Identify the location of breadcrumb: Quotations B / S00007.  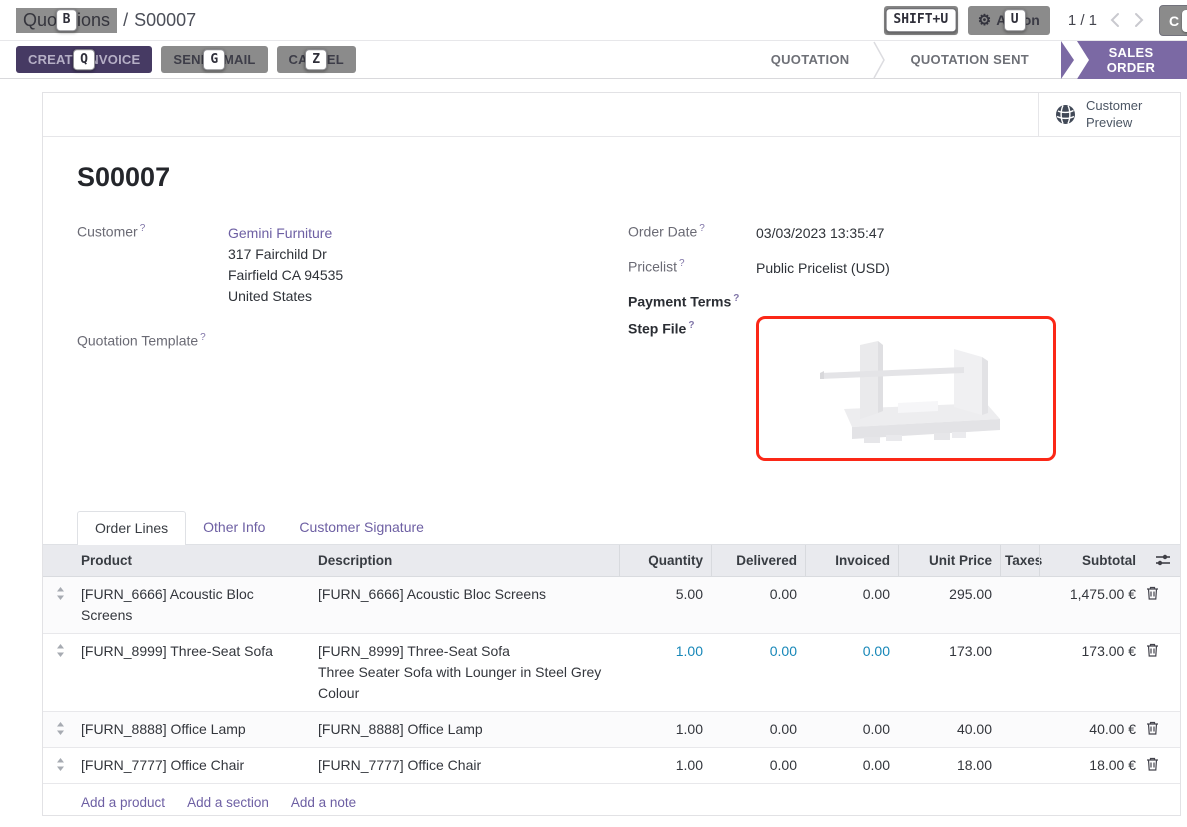
(106, 20).